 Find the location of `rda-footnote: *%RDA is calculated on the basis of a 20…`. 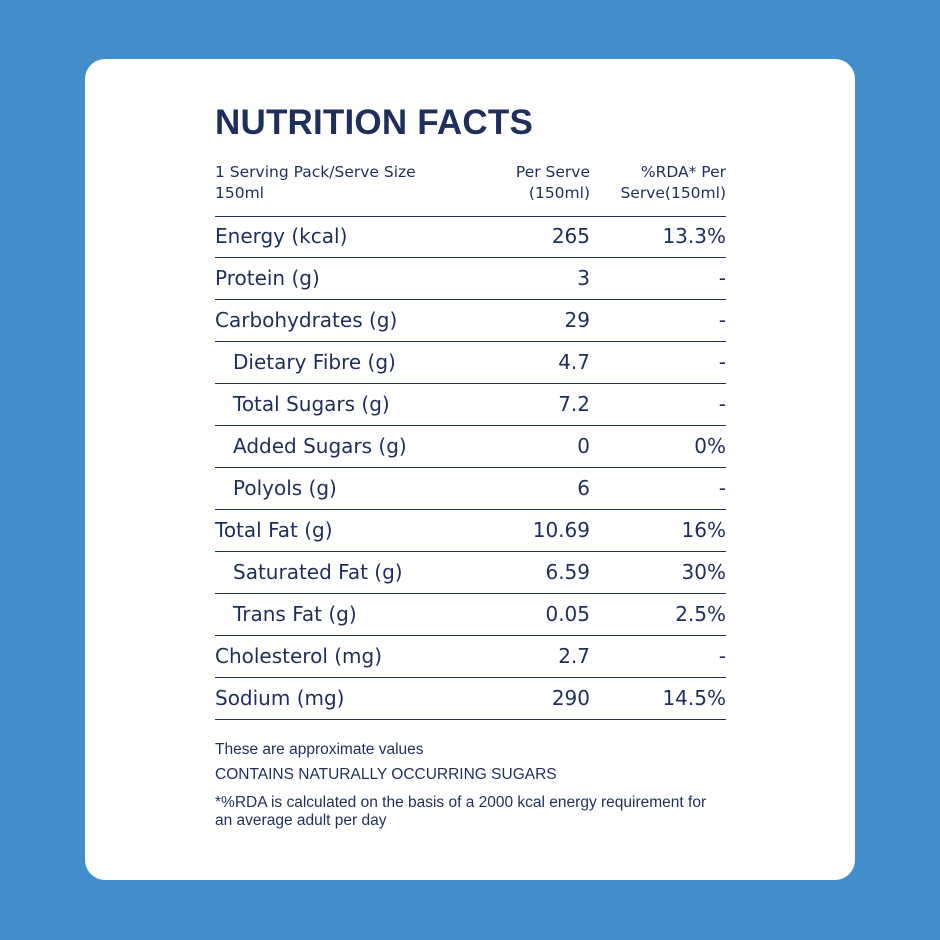

rda-footnote: *%RDA is calculated on the basis of a 20… is located at coordinates (461, 811).